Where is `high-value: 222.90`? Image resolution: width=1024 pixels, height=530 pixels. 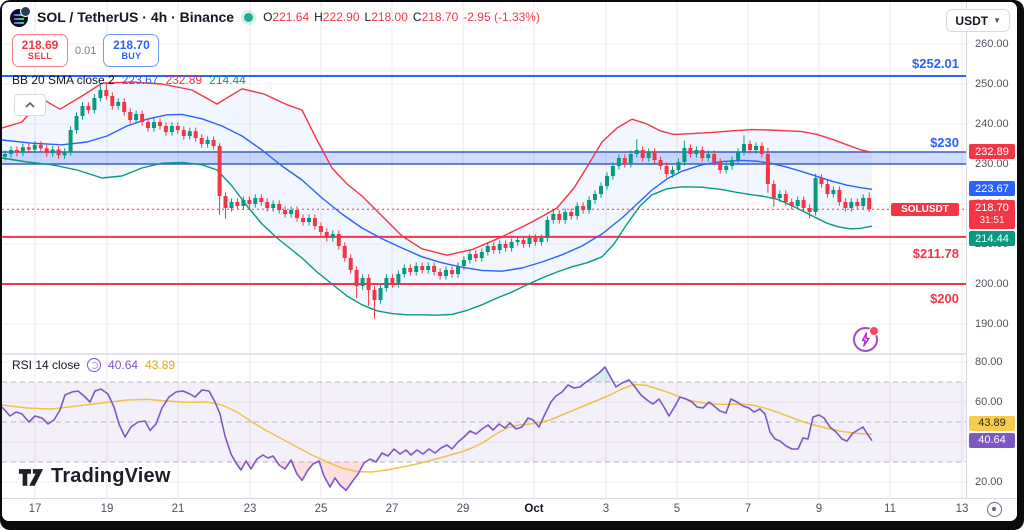 high-value: 222.90 is located at coordinates (341, 17).